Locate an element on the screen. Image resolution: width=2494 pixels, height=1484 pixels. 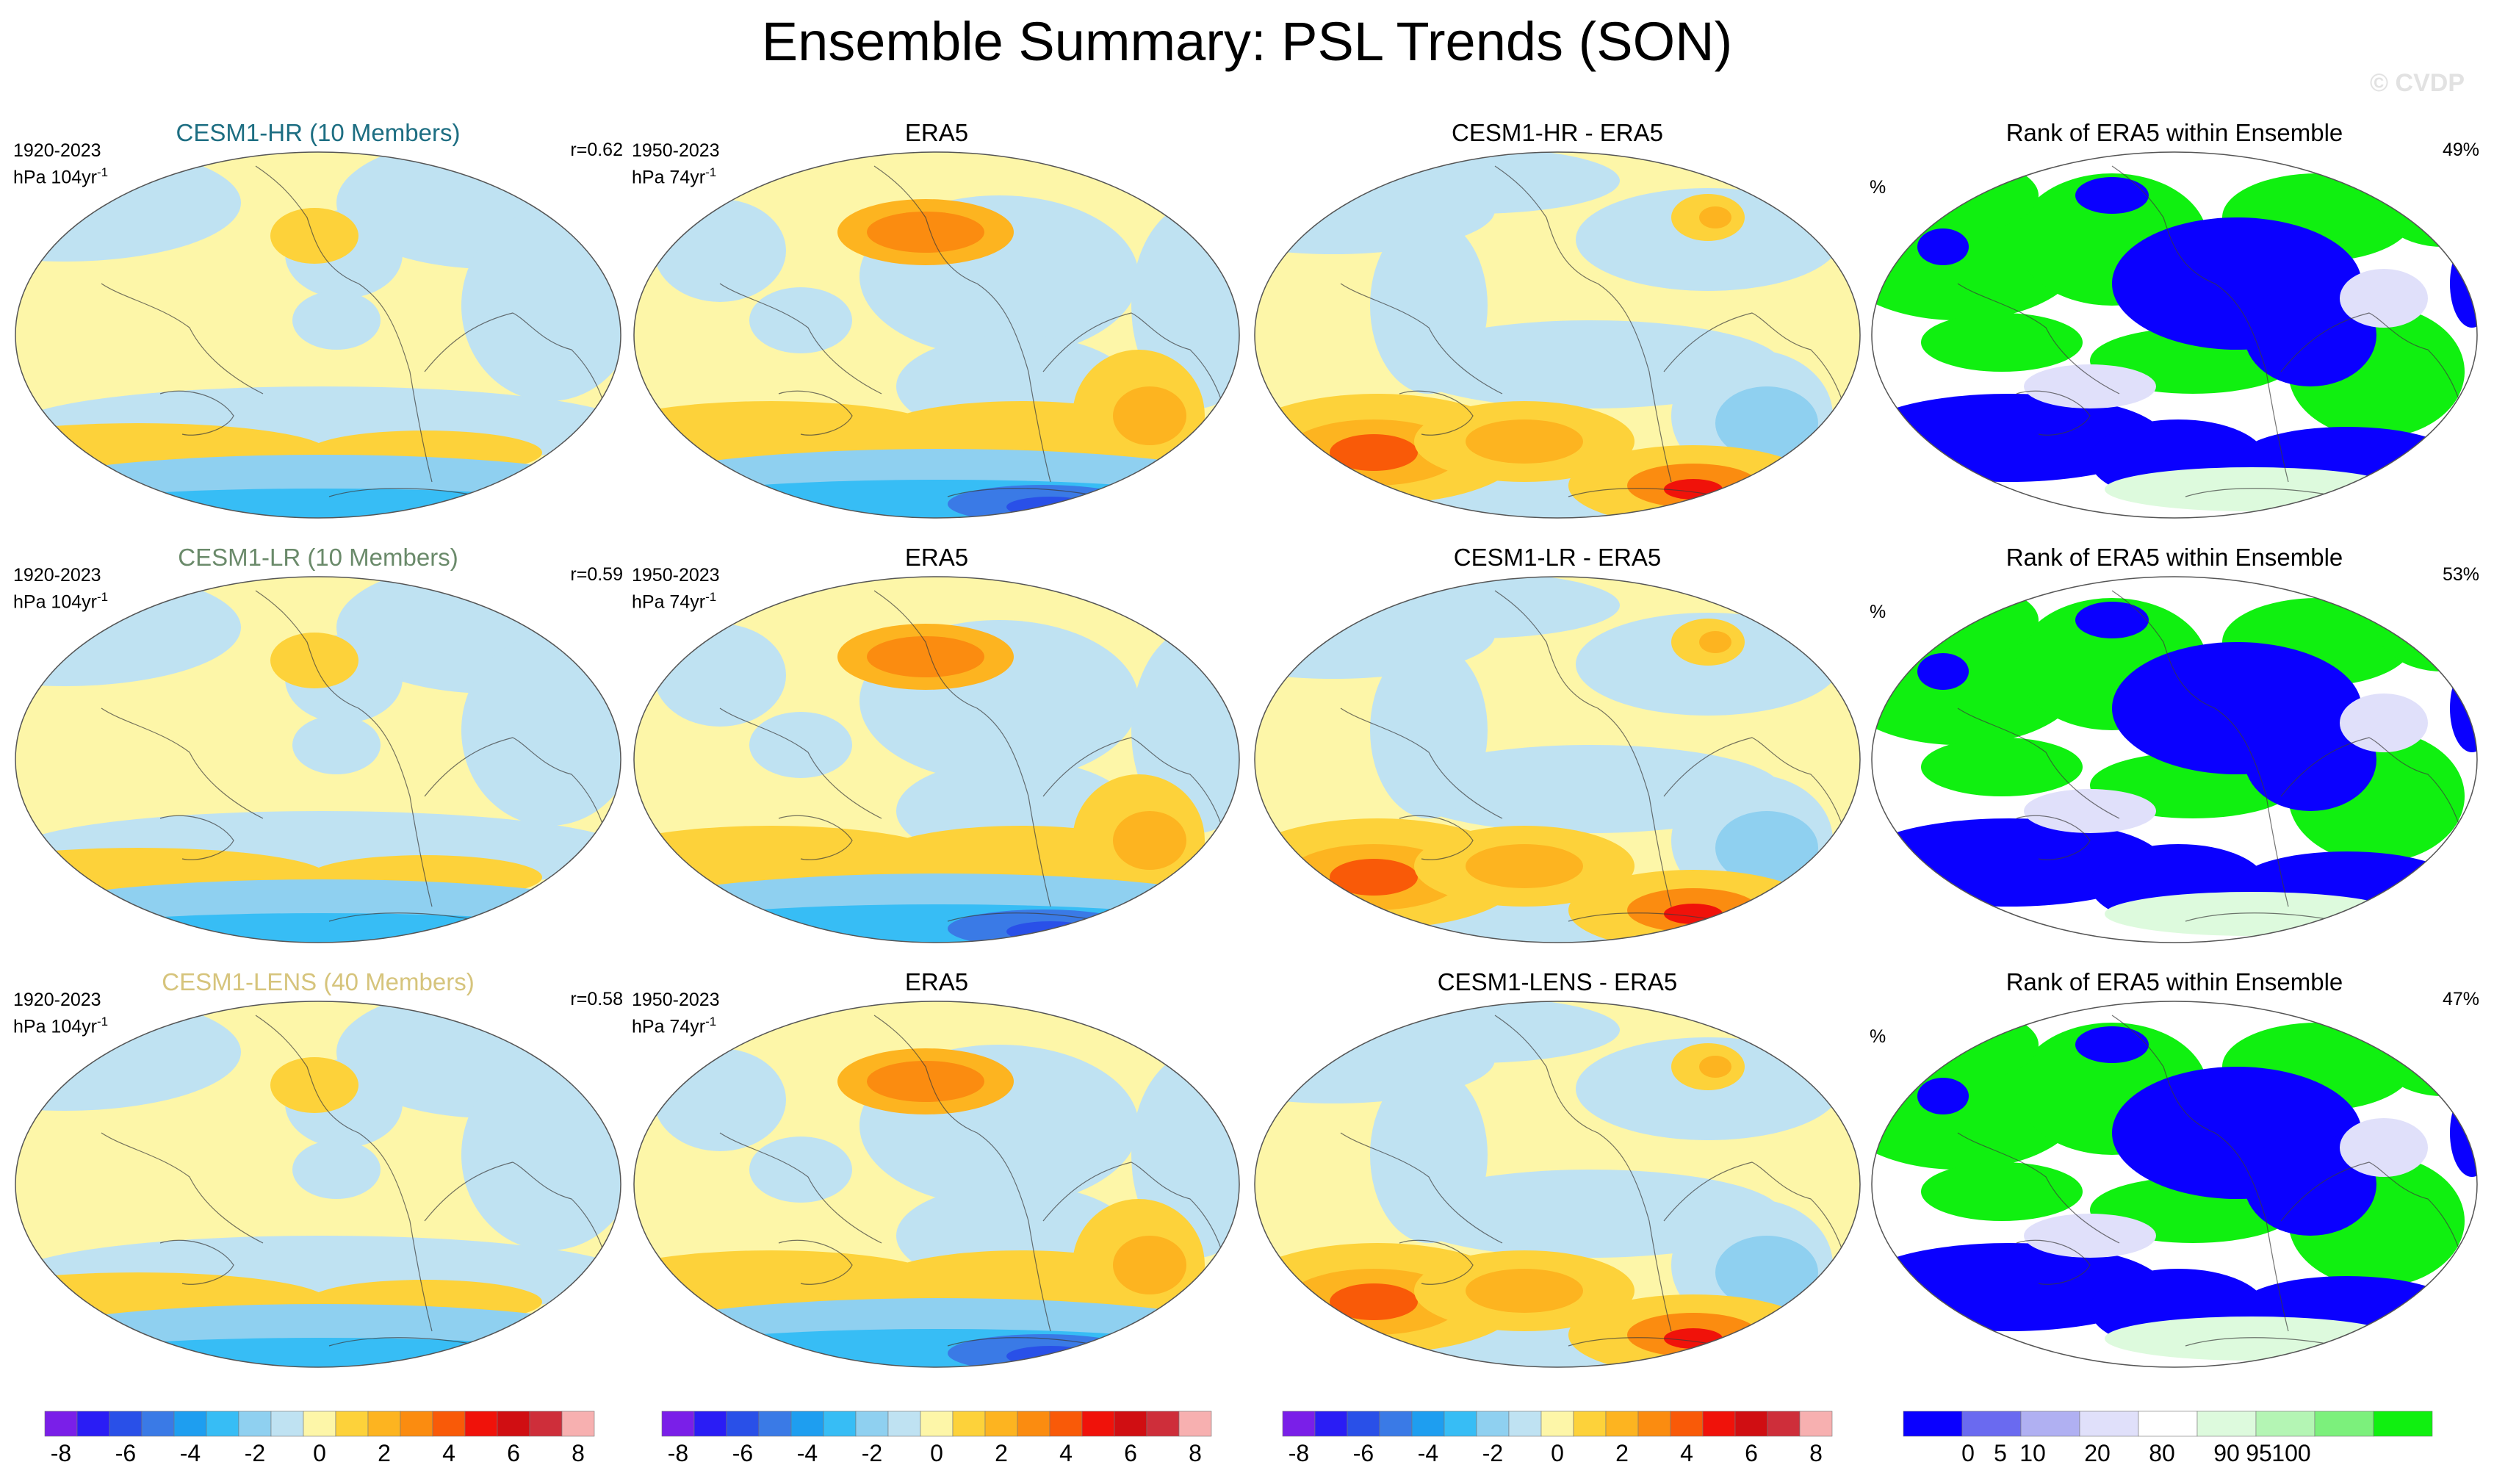
panel-obs-3: ERA5 1950-2023 hPa 74yr-1 is located at coordinates (937, 1168).